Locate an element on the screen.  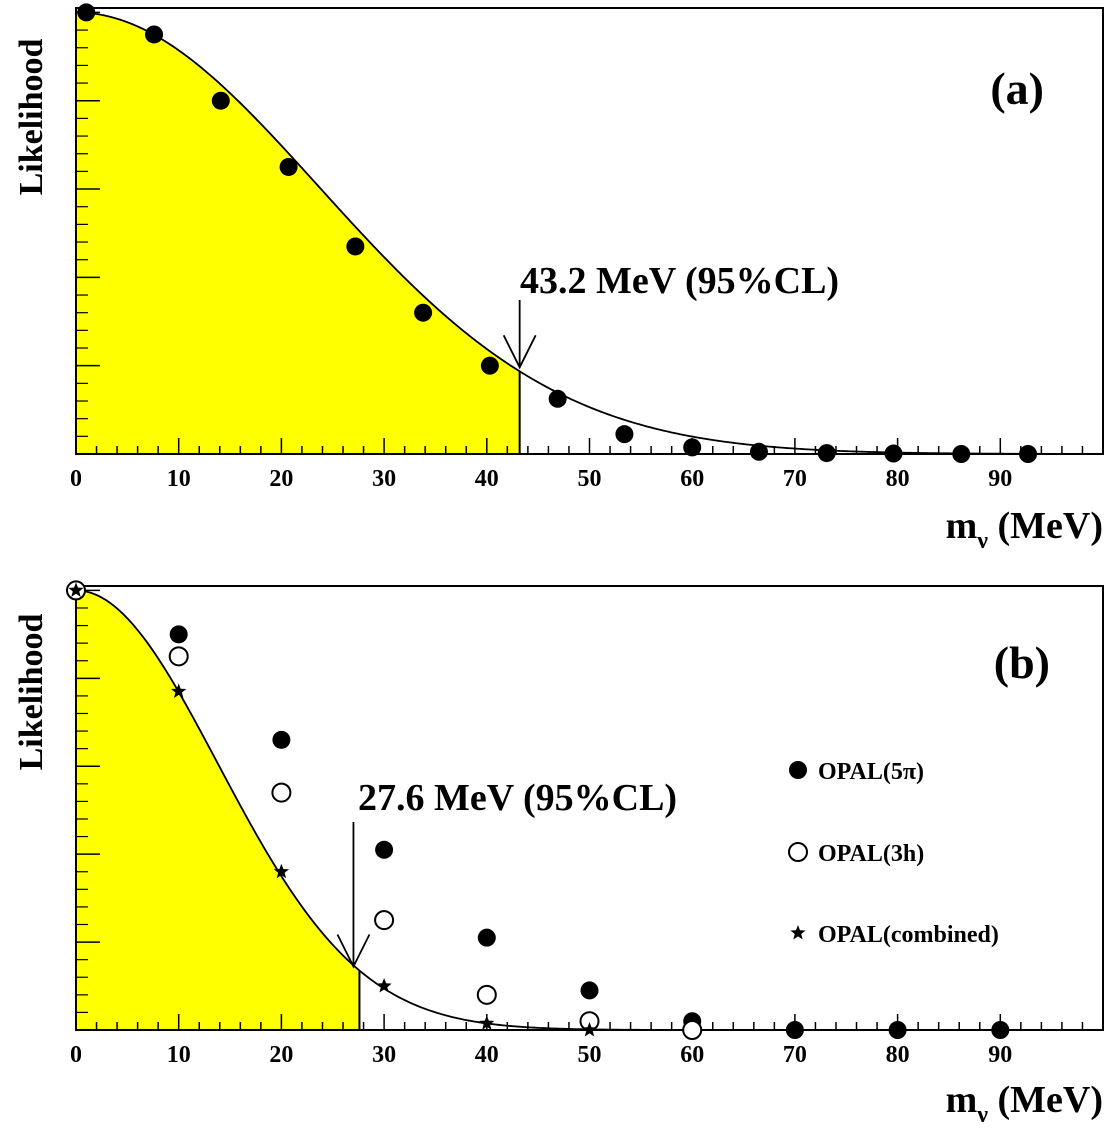
panel-a-x-tick-label: 70 is located at coordinates (795, 479).